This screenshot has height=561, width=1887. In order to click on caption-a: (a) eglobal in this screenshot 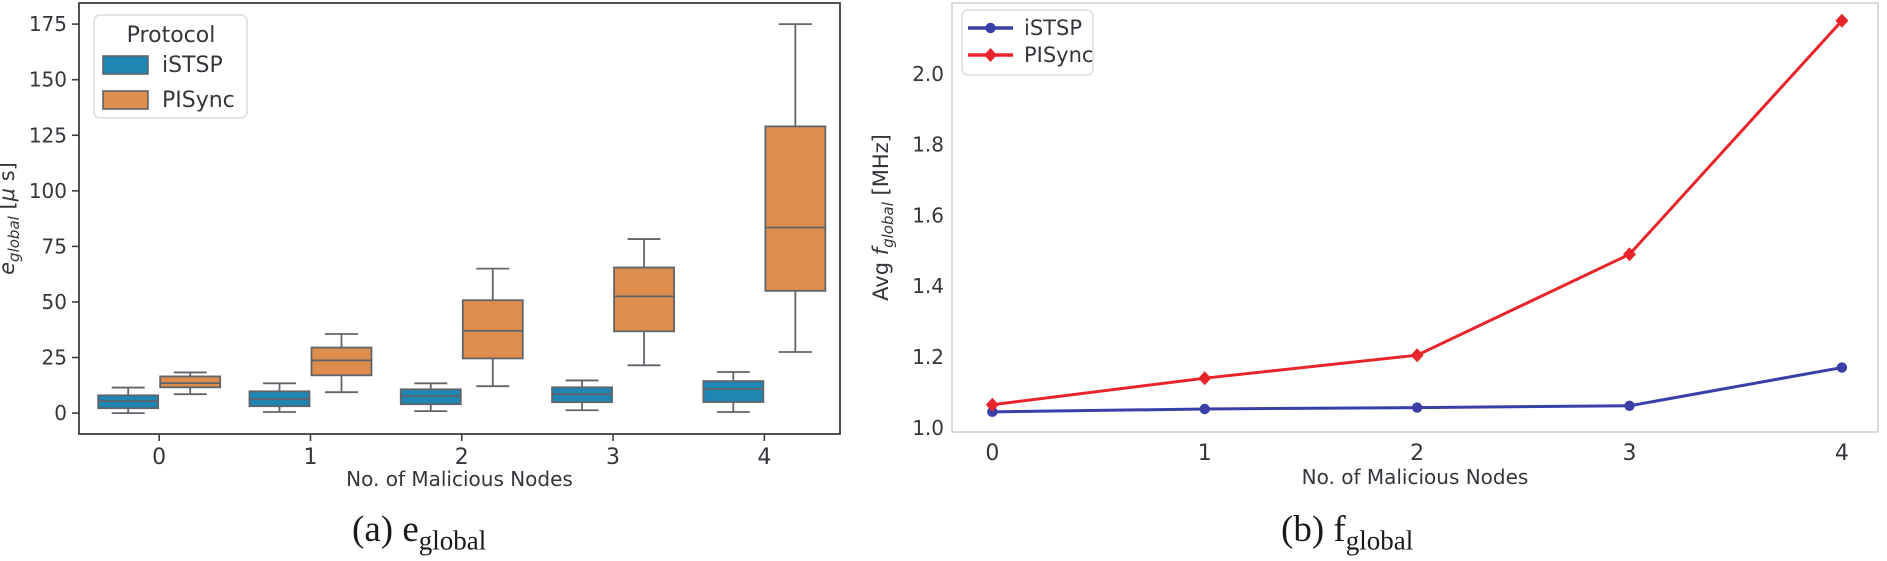, I will do `click(419, 531)`.